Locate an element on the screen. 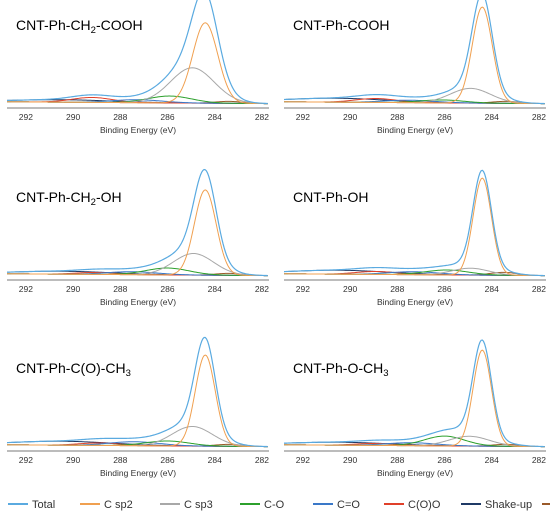 Image resolution: width=550 pixels, height=524 pixels. panel-title: CNT-Ph-CH2-COOH is located at coordinates (79, 26).